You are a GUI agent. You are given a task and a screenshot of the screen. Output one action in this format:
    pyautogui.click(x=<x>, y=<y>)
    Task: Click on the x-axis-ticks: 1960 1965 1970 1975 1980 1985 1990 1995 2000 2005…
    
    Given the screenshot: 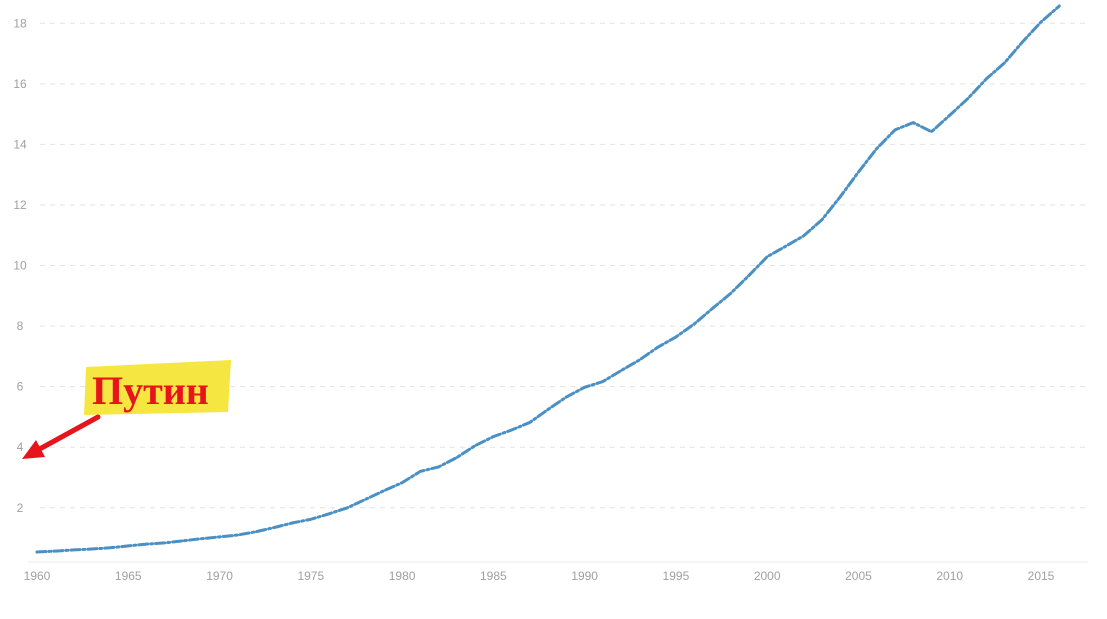 What is the action you would take?
    pyautogui.click(x=539, y=576)
    